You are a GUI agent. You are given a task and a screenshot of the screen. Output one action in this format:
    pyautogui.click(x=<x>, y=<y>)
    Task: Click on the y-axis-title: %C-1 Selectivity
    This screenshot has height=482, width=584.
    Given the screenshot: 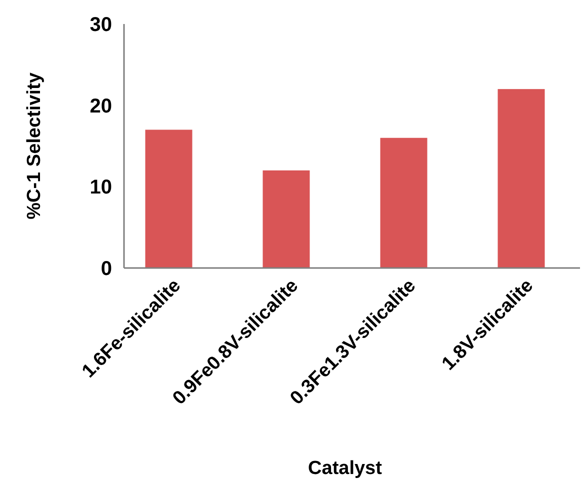 What is the action you would take?
    pyautogui.click(x=34, y=146)
    